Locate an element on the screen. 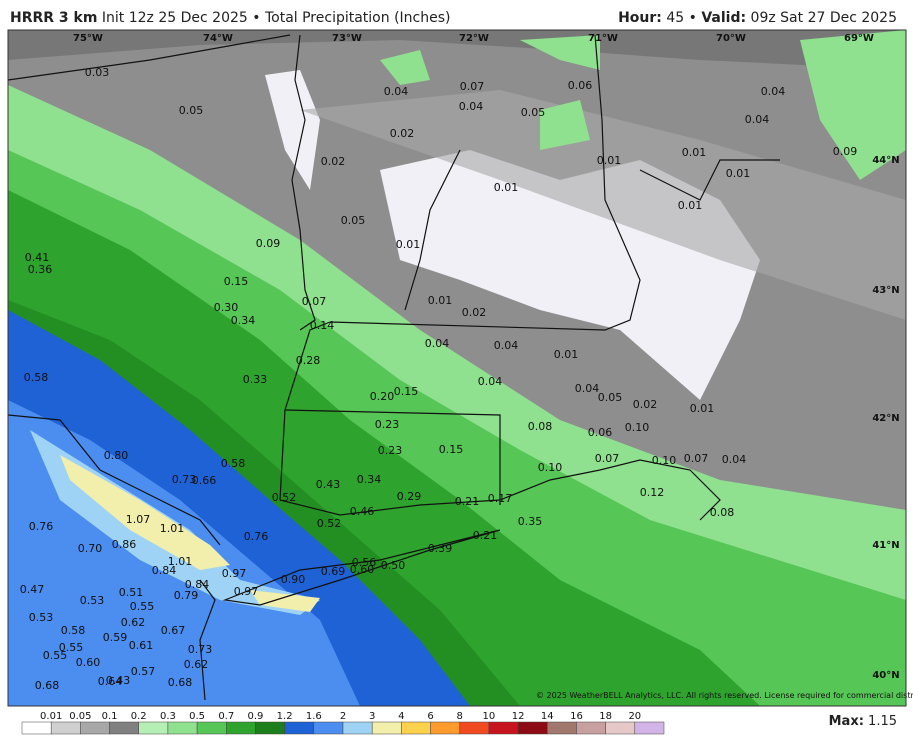 The width and height of the screenshot is (913, 750). precip-label: 0.06 is located at coordinates (600, 432).